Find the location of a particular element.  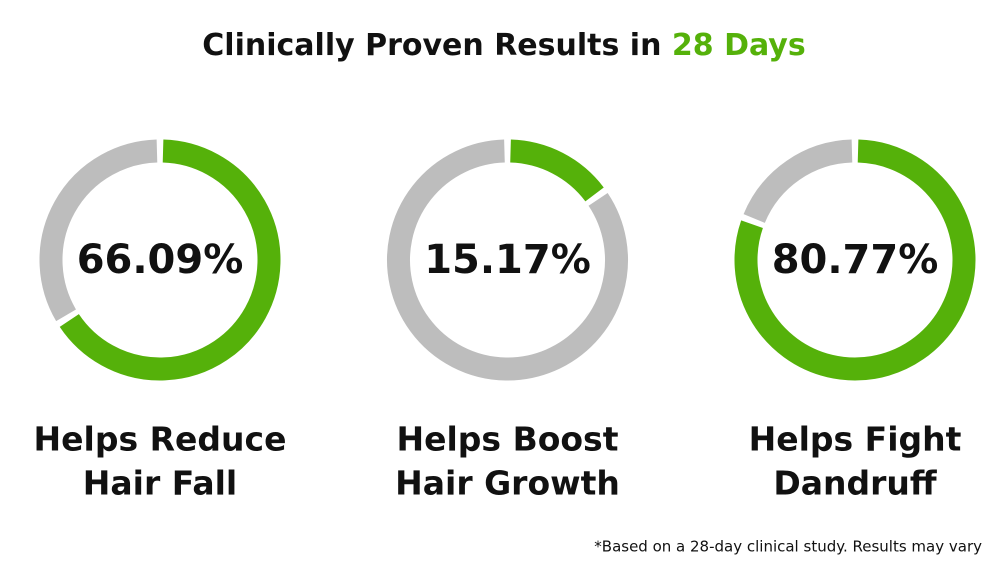

category-label: Helps Fight is located at coordinates (855, 439).